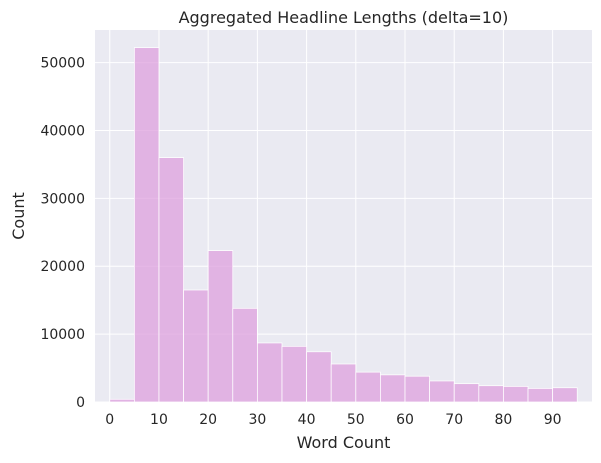 The height and width of the screenshot is (463, 601). I want to click on x-tick-labels: 0 10 20 30 40 50 60 70 80 90, so click(333, 420).